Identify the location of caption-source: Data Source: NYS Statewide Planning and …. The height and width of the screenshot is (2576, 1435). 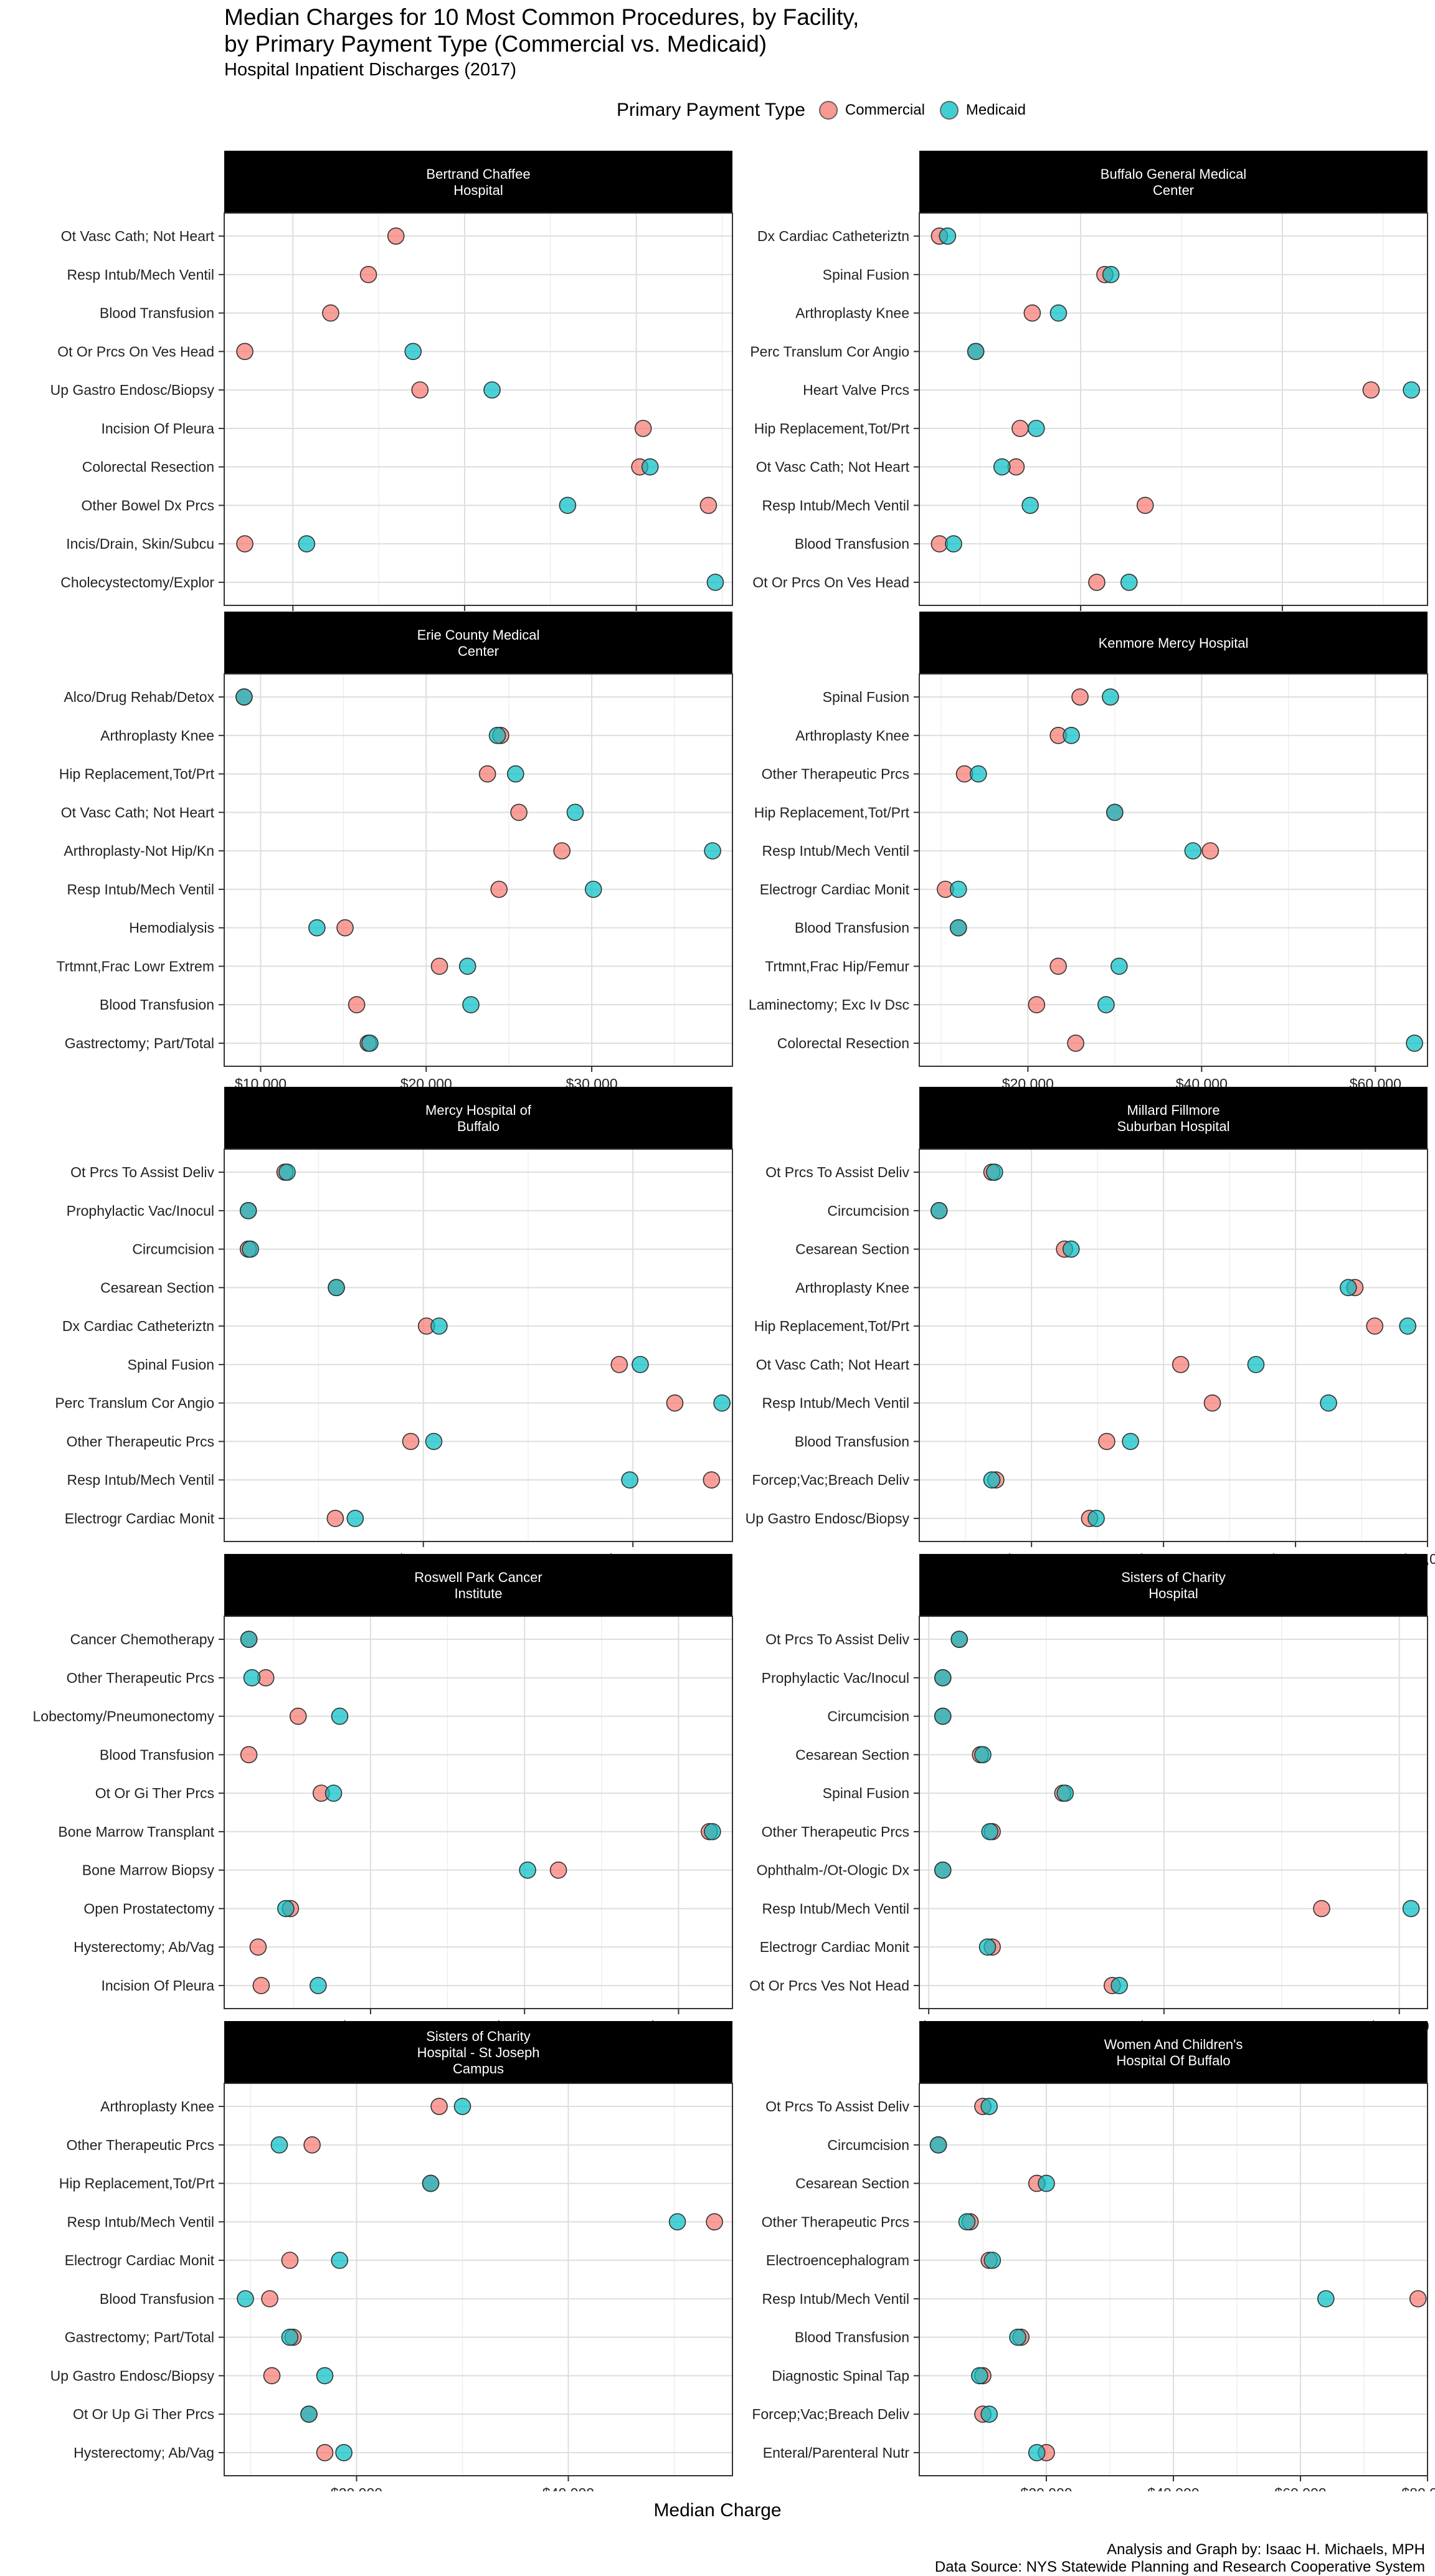
(1179, 2567).